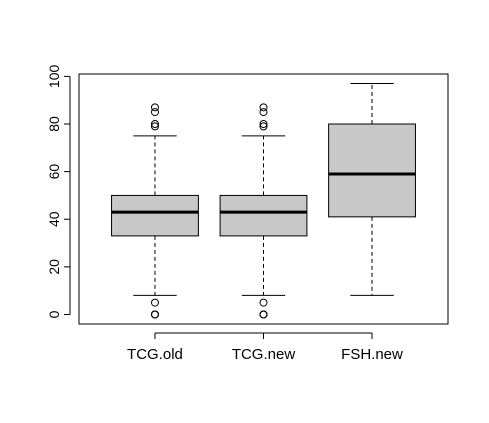 This screenshot has height=423, width=489. I want to click on y-tick-label: 0, so click(54, 314).